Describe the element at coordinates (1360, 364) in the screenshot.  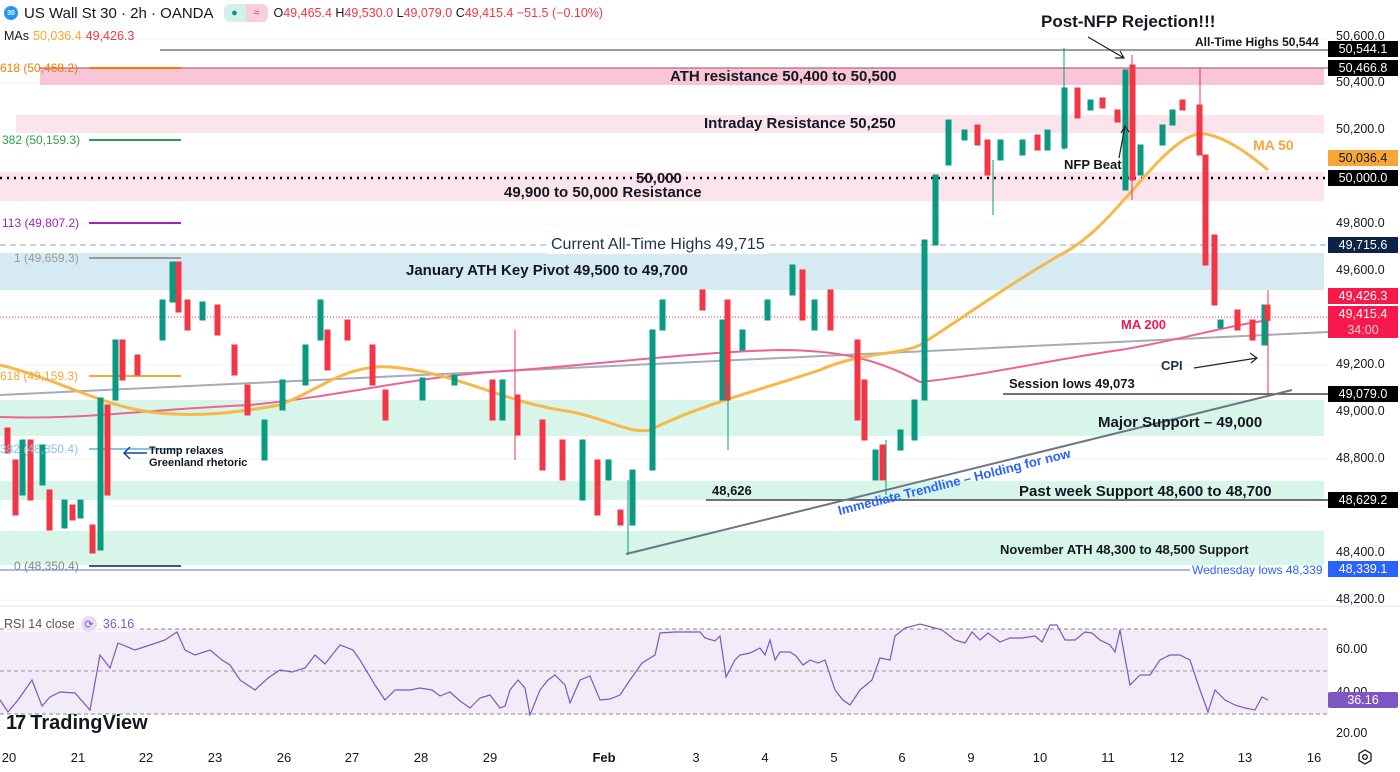
I see `price-axis-label: 49,200.0` at that location.